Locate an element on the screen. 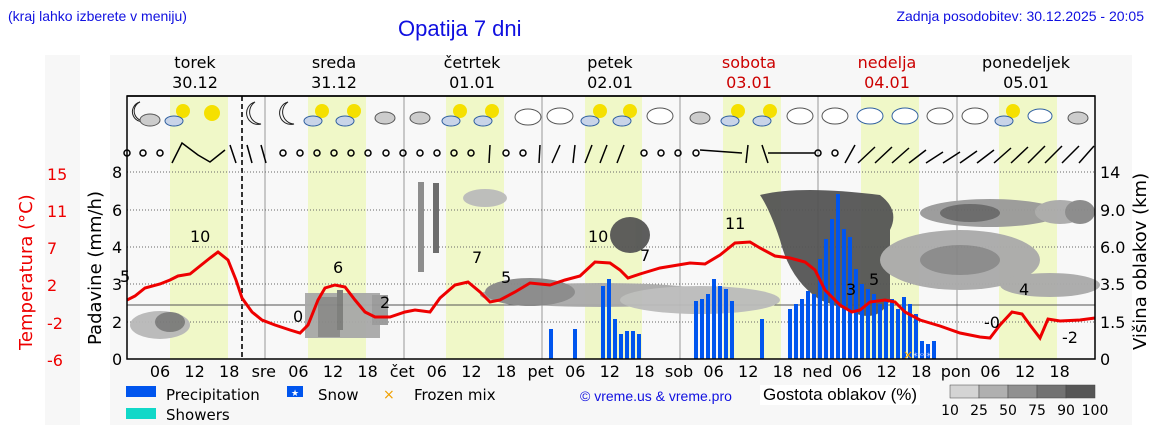  svg-text: 8 is located at coordinates (117, 172).